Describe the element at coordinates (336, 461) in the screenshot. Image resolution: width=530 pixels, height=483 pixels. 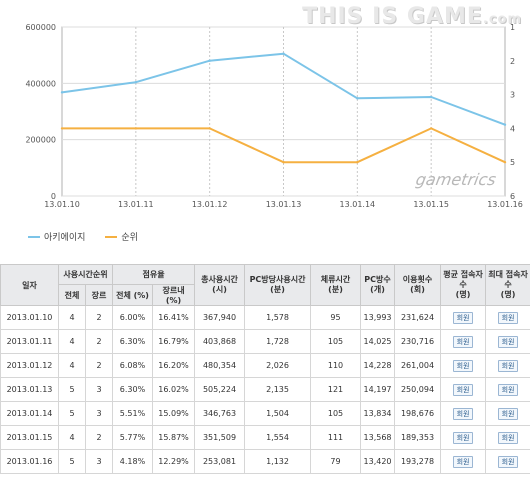
I see `cell-stay: 79` at that location.